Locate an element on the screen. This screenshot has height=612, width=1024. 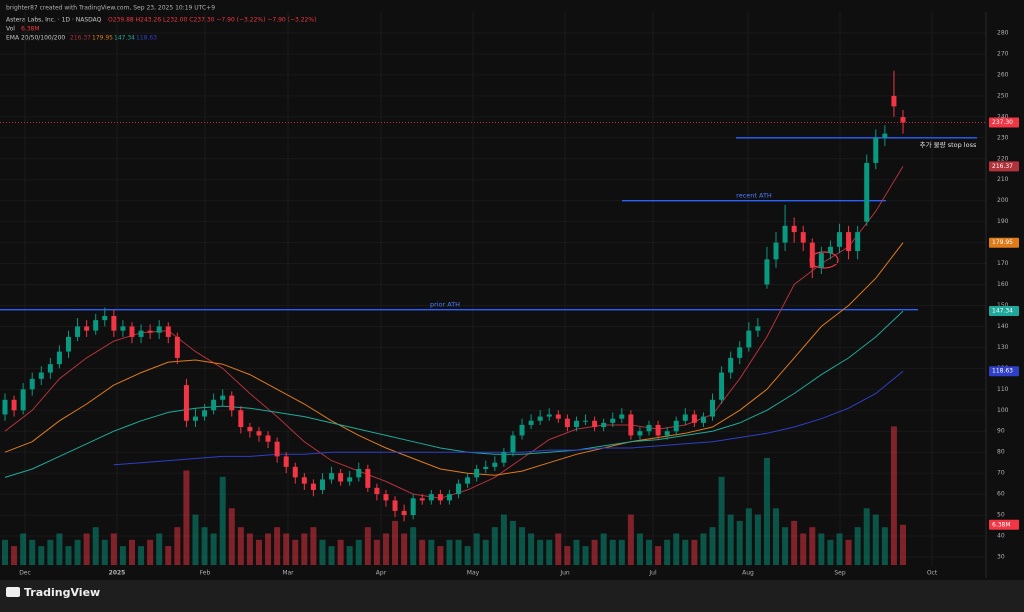
y-tick-label: 260 is located at coordinates (1003, 74).